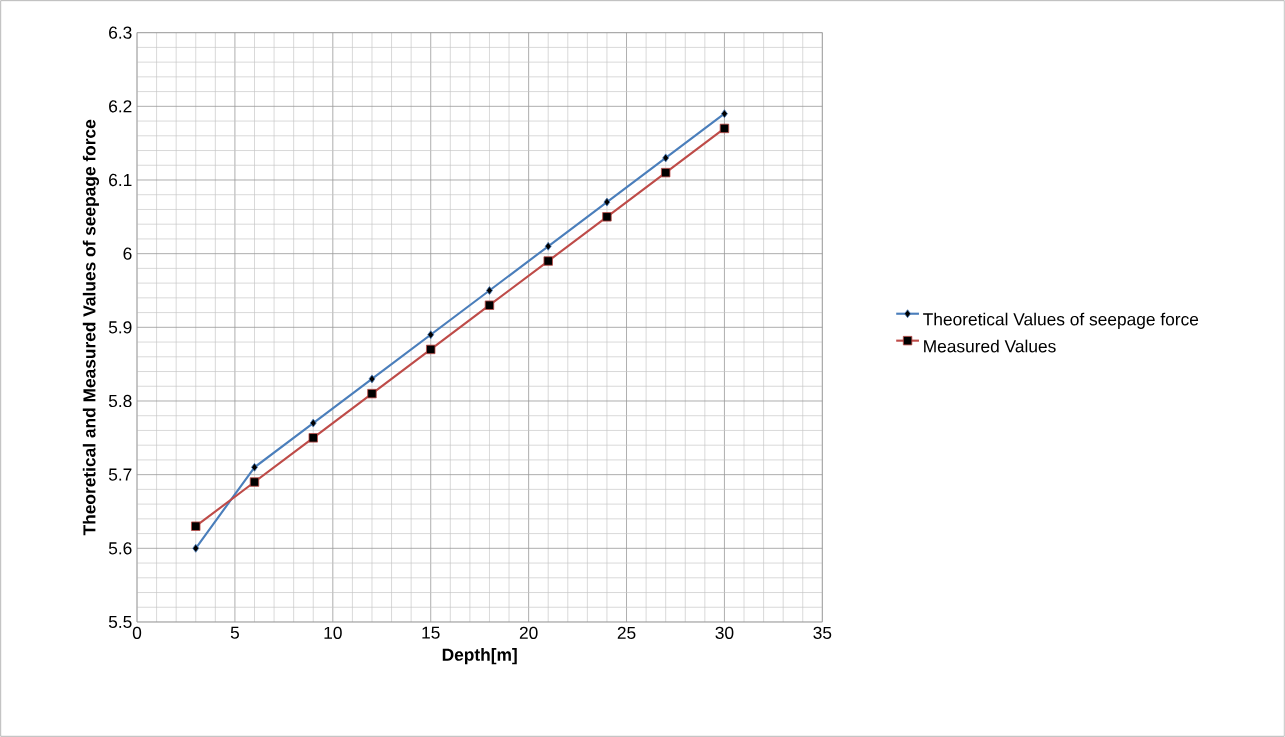 Image resolution: width=1285 pixels, height=737 pixels. What do you see at coordinates (626, 632) in the screenshot?
I see `x-tick-label: 25` at bounding box center [626, 632].